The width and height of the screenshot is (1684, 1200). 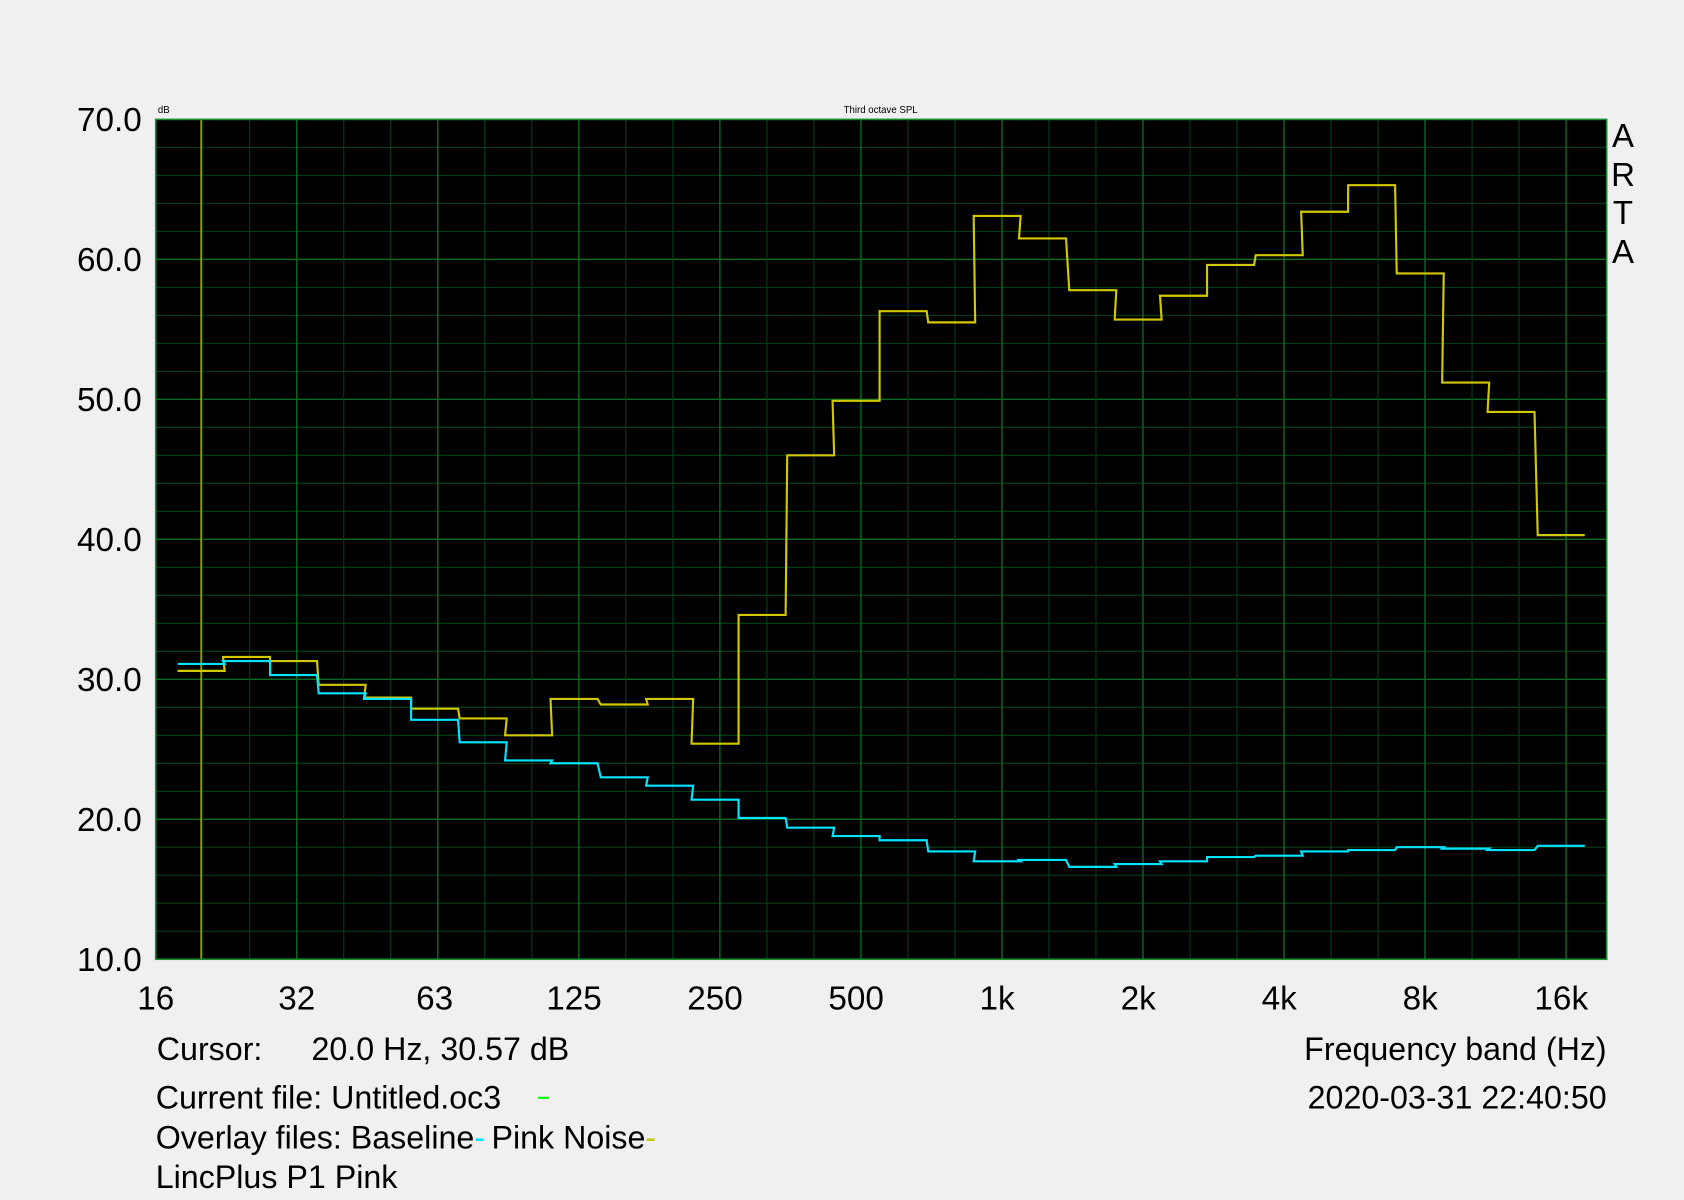 I want to click on chart-title: Third octave SPL, so click(x=881, y=110).